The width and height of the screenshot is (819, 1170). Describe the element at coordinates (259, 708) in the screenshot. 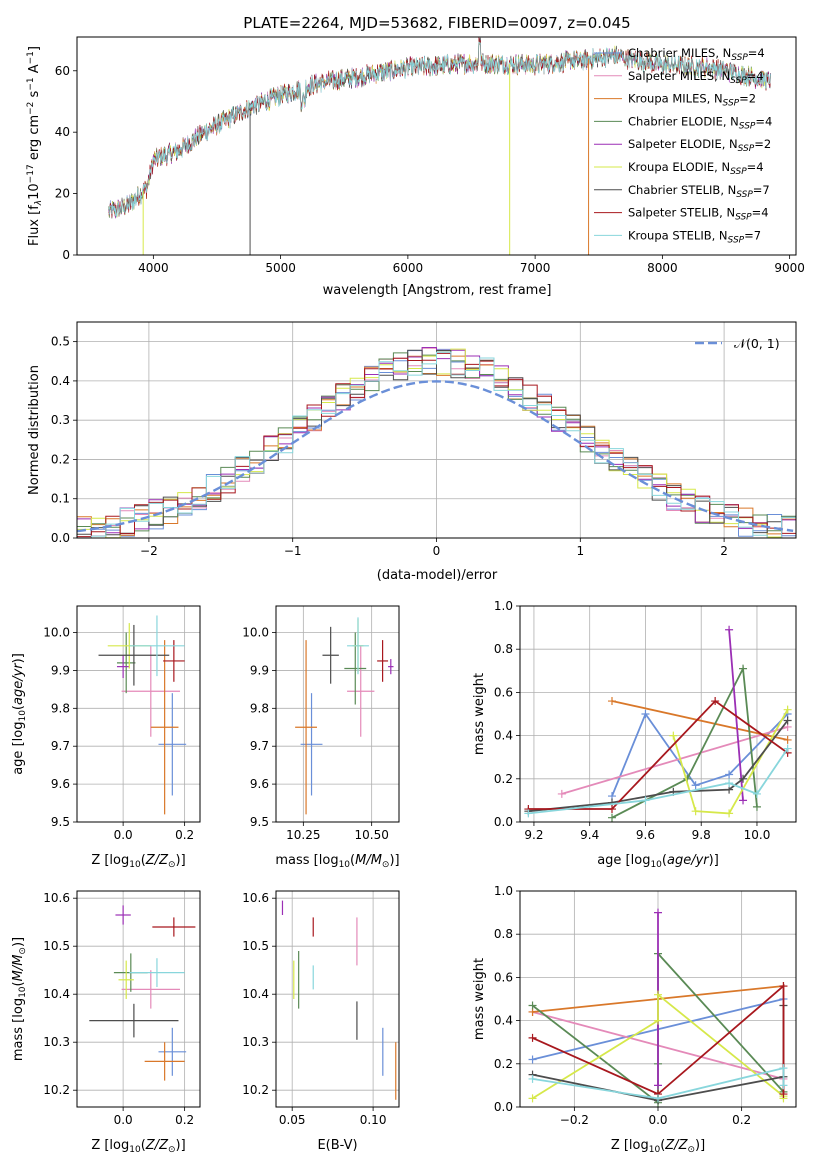

I see `y-tick-label: 9.8` at that location.